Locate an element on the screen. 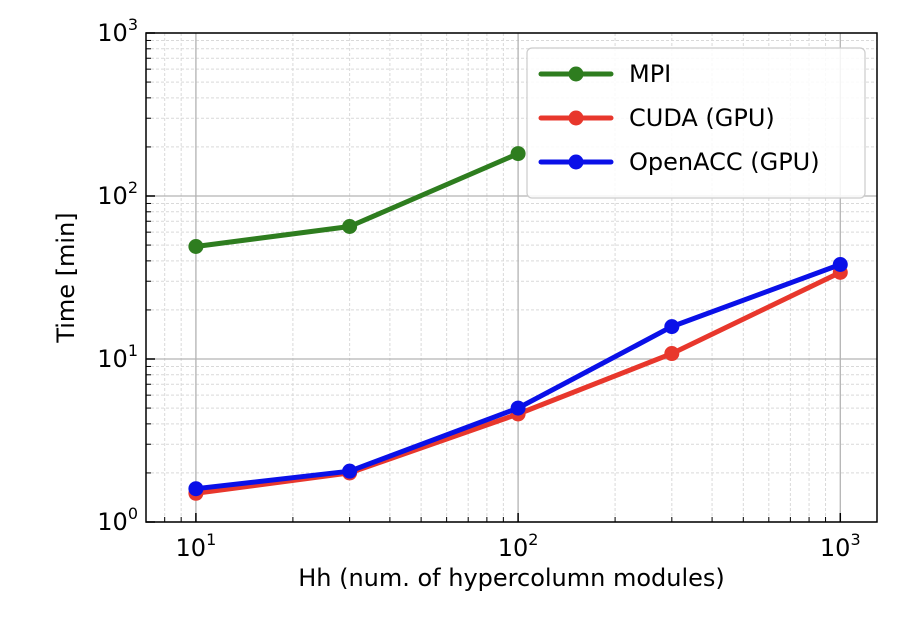 The width and height of the screenshot is (916, 628). x-tick-label: 10³ is located at coordinates (840, 546).